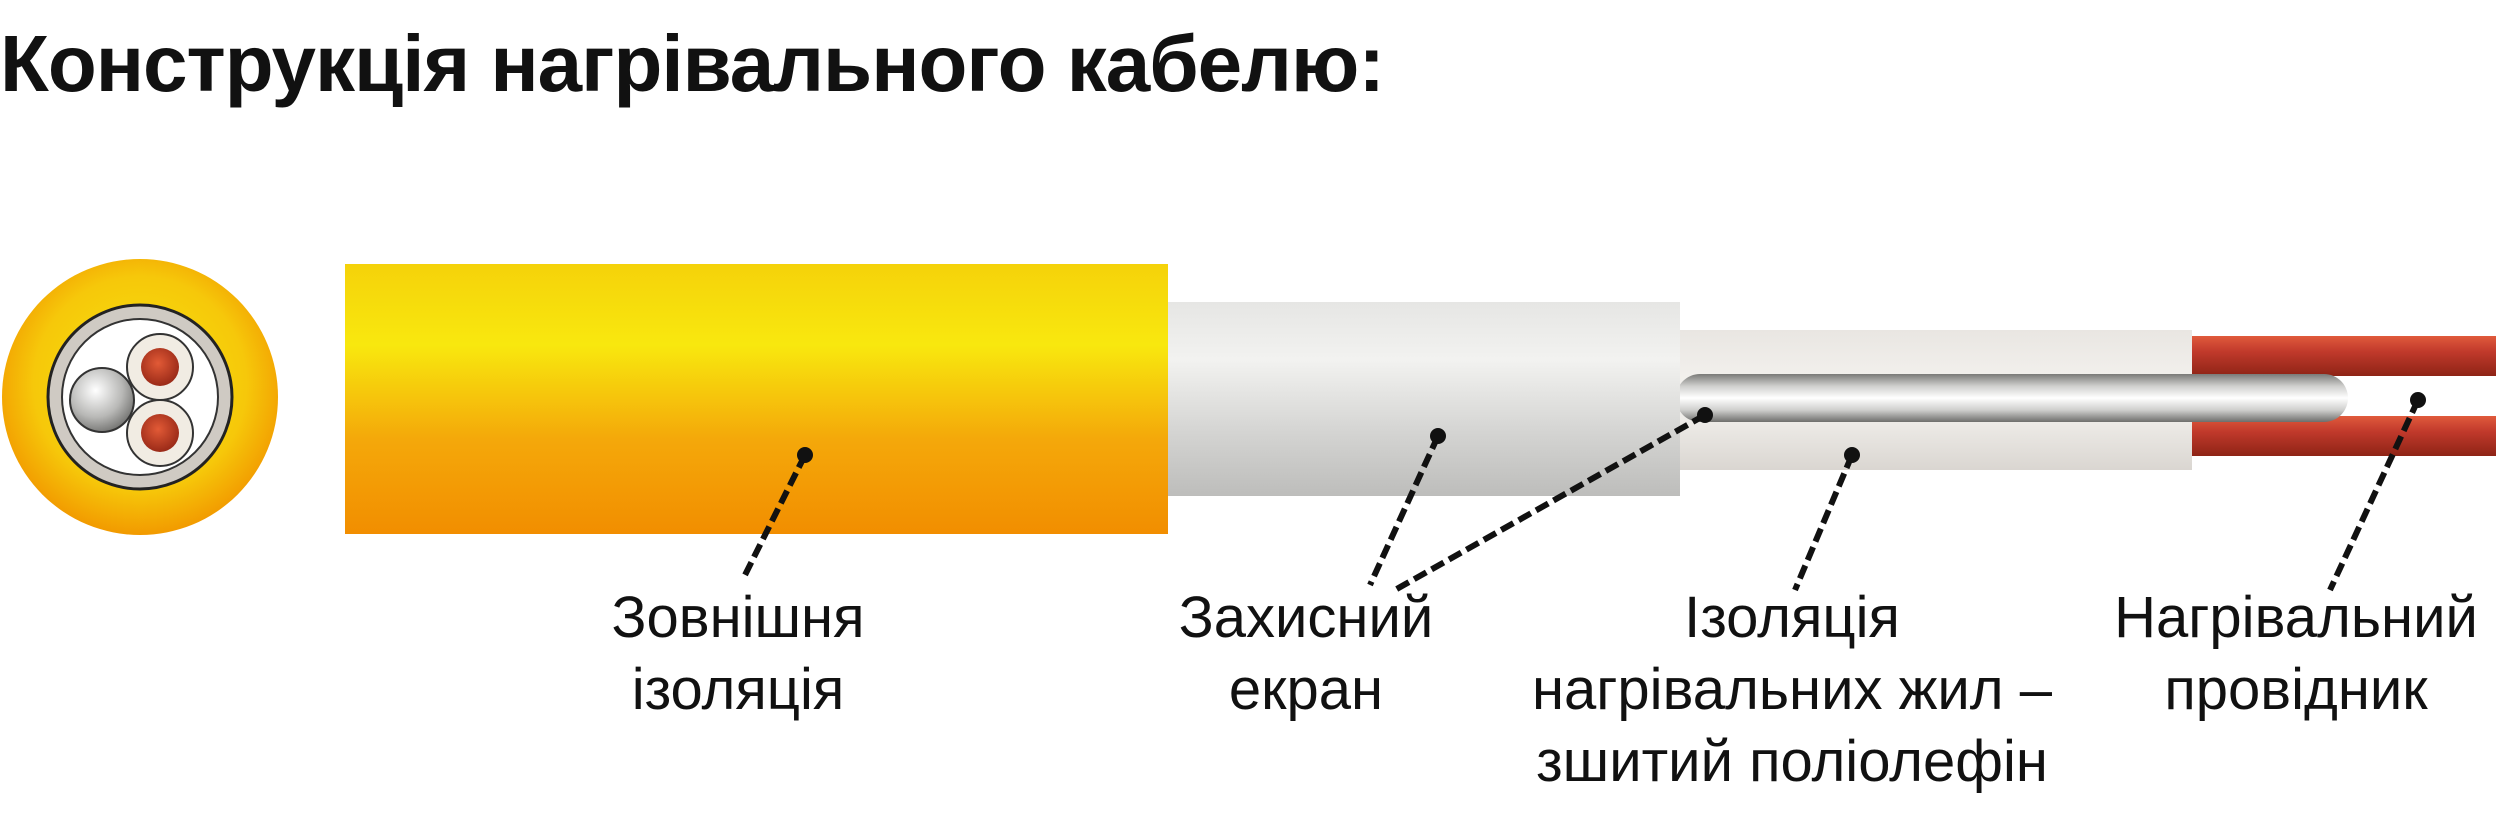 The width and height of the screenshot is (2496, 834). Describe the element at coordinates (756, 399) in the screenshot. I see `outer-insulation-layer` at that location.